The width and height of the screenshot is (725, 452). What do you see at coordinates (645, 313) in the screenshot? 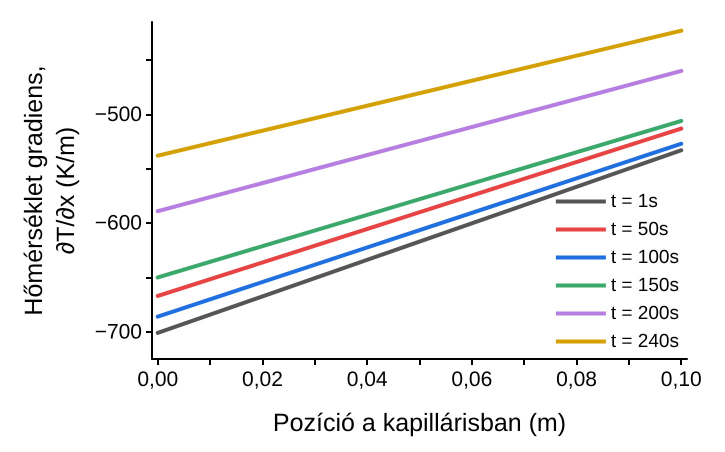
I see `legend-label: t = 200s` at bounding box center [645, 313].